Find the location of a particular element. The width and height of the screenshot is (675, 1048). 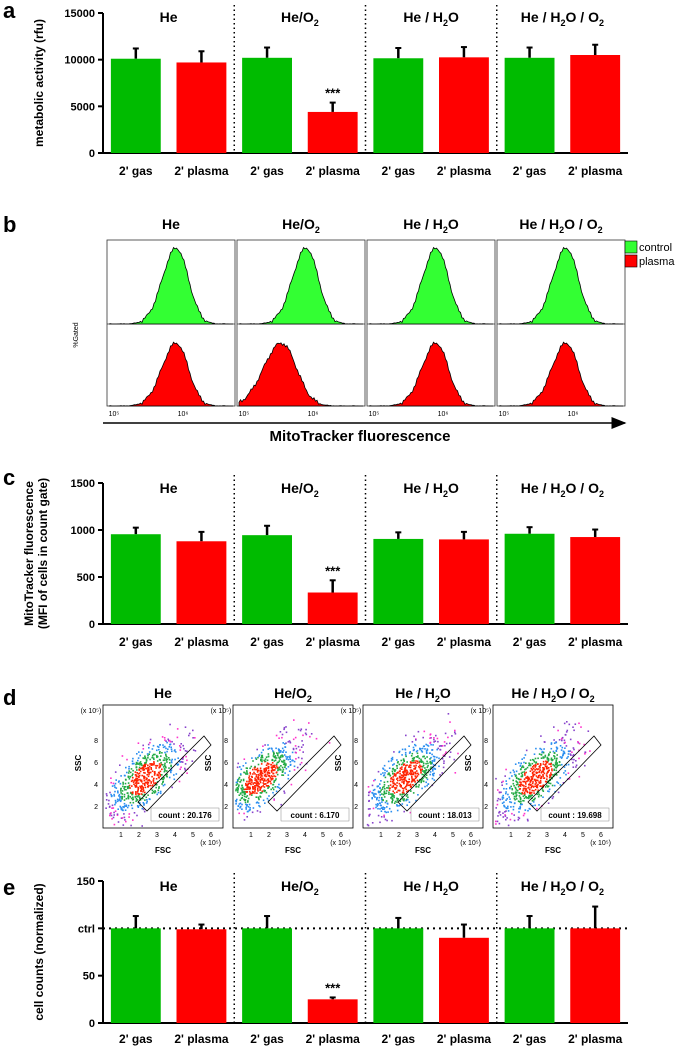

scatter-x-tick: 5 is located at coordinates (323, 835).